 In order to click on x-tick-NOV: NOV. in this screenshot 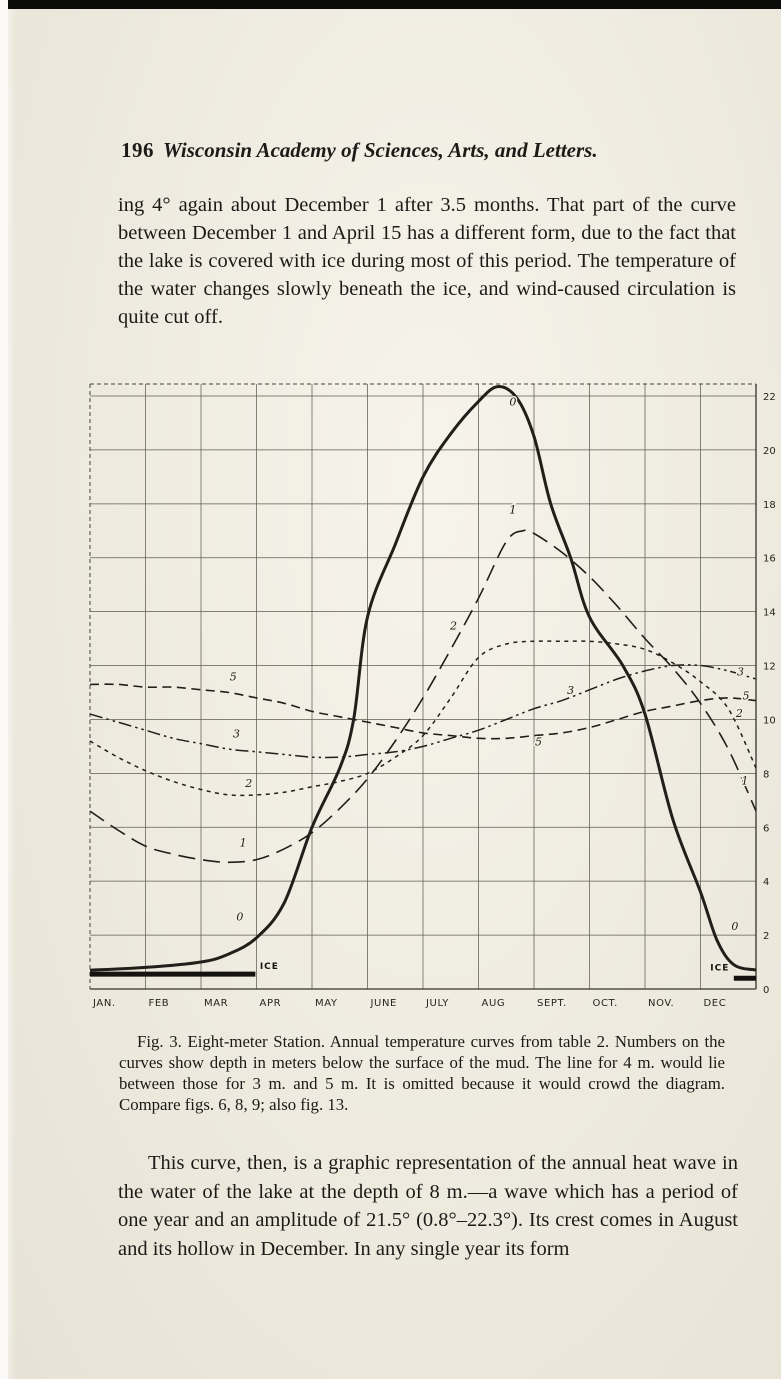, I will do `click(661, 1003)`.